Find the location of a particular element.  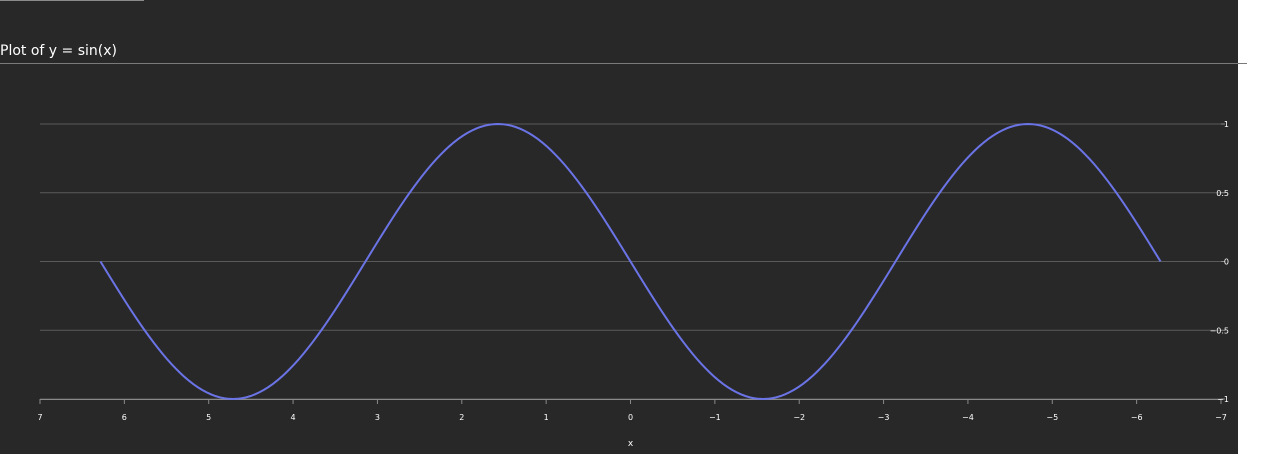

page-title: Plot of y = sin(x) is located at coordinates (58, 51).